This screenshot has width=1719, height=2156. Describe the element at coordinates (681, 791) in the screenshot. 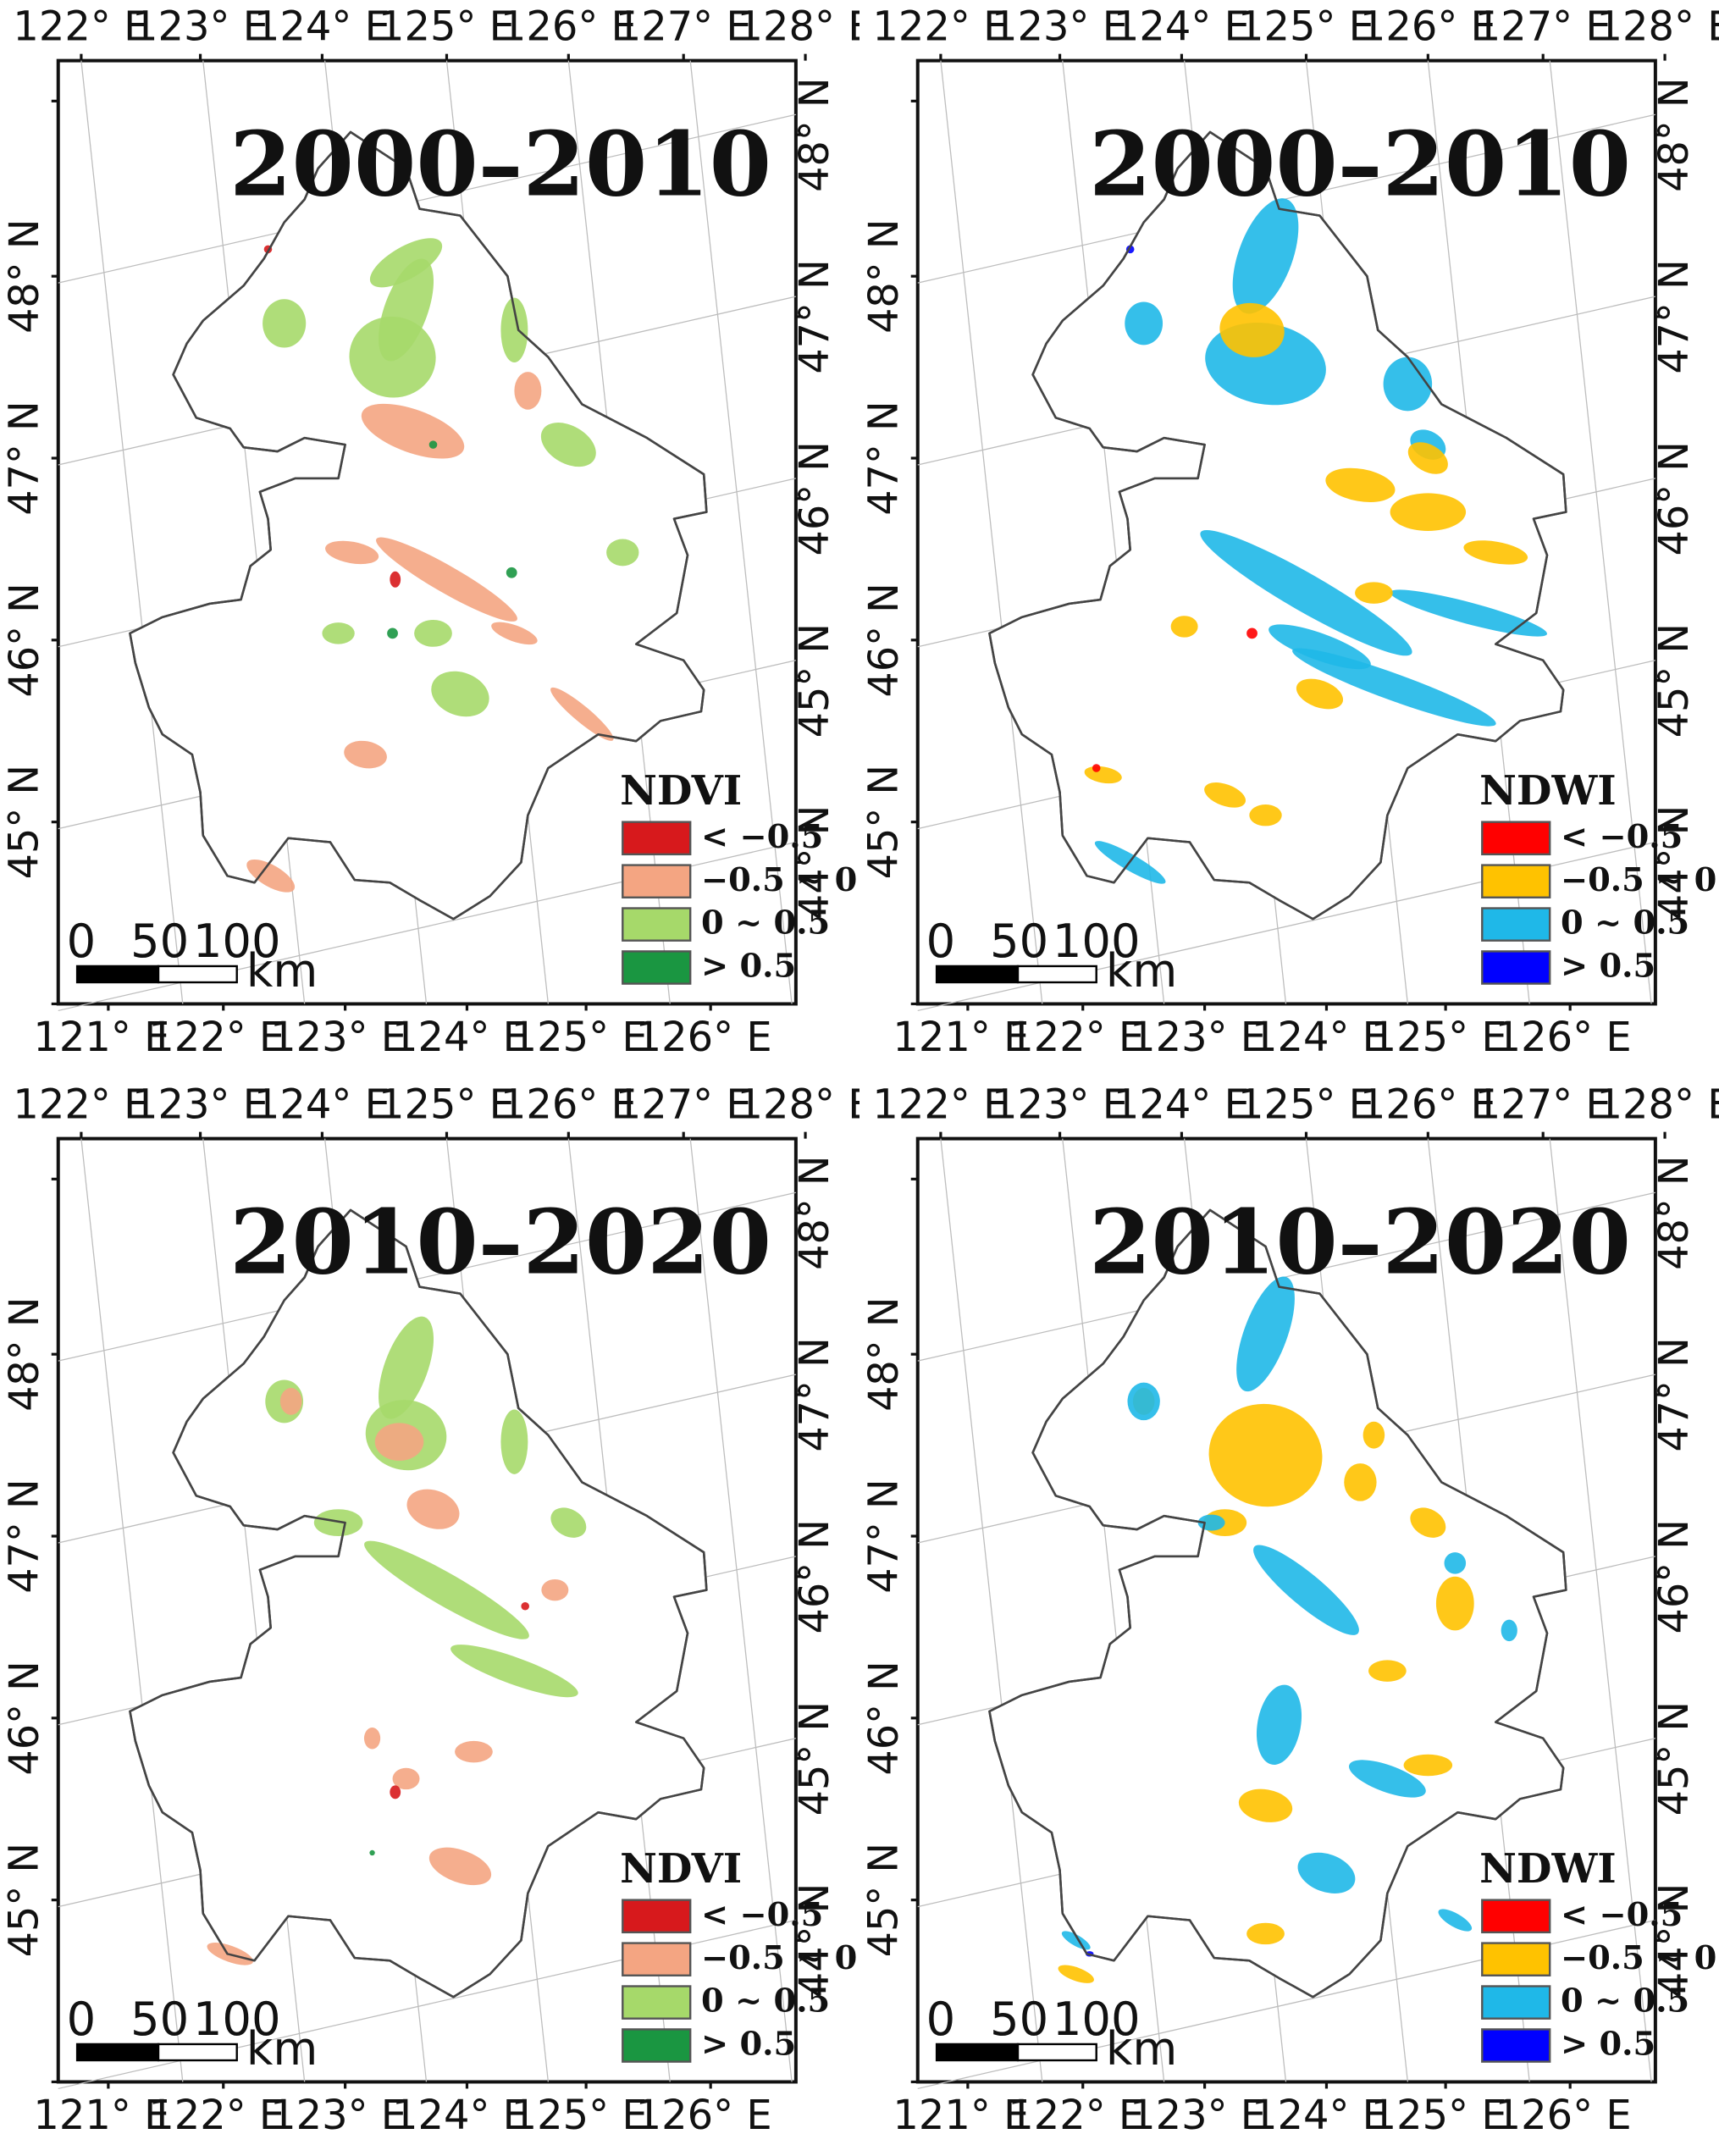

I see `legend-title: NDVI` at that location.